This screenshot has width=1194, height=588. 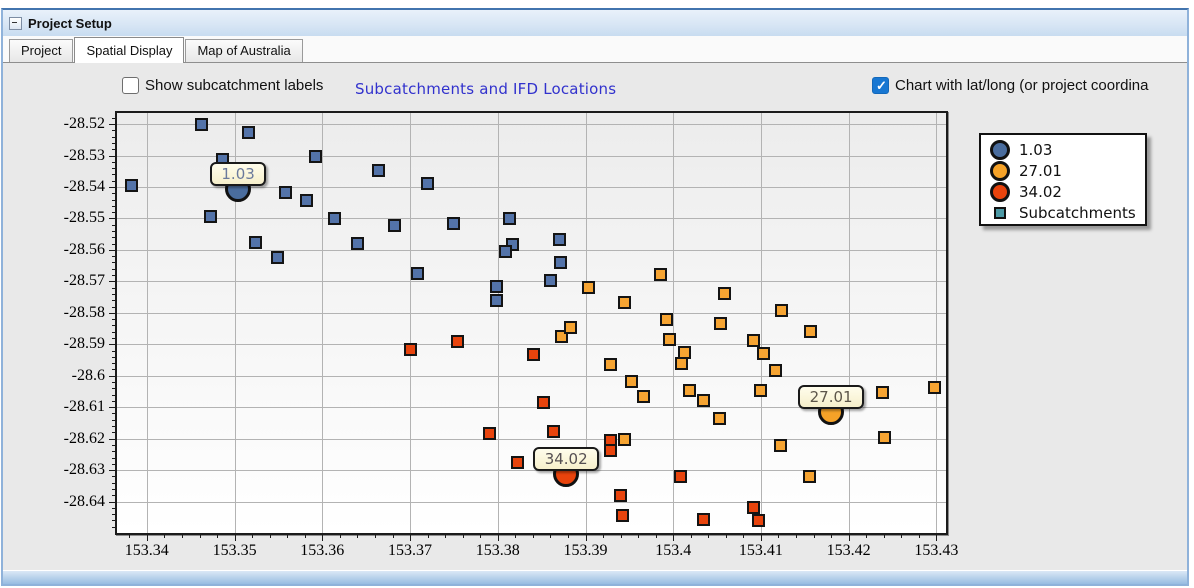 I want to click on tab-map-of-australia: Map of Australia, so click(x=244, y=50).